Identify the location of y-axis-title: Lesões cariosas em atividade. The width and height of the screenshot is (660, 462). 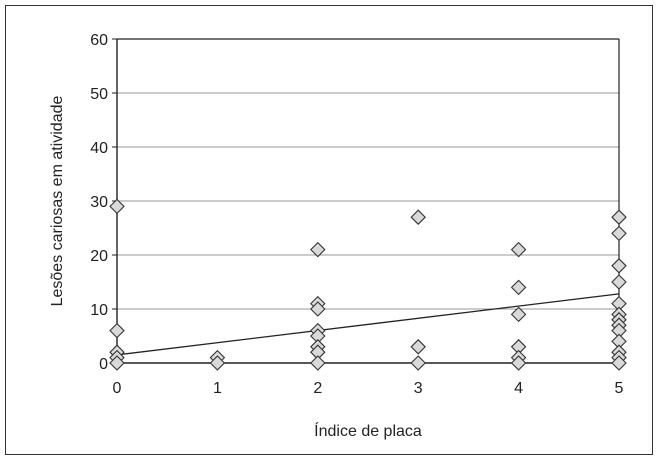
(57, 201).